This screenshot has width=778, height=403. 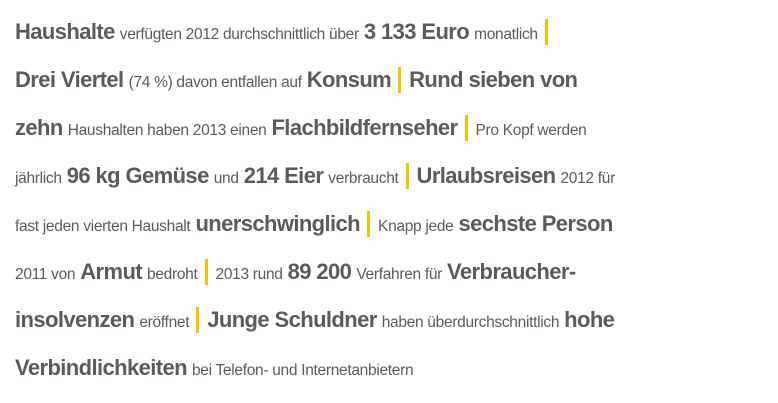 What do you see at coordinates (111, 271) in the screenshot?
I see `highlight-text: Armut` at bounding box center [111, 271].